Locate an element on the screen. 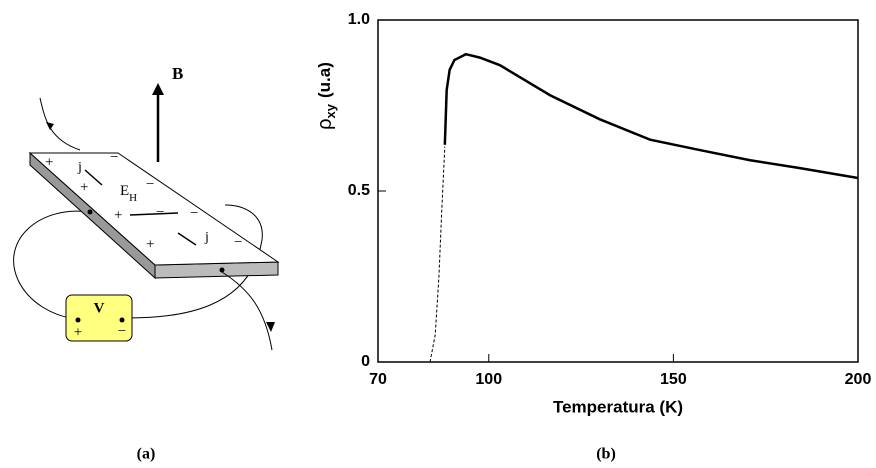 This screenshot has height=468, width=876. x-tick-label: 150 is located at coordinates (673, 379).